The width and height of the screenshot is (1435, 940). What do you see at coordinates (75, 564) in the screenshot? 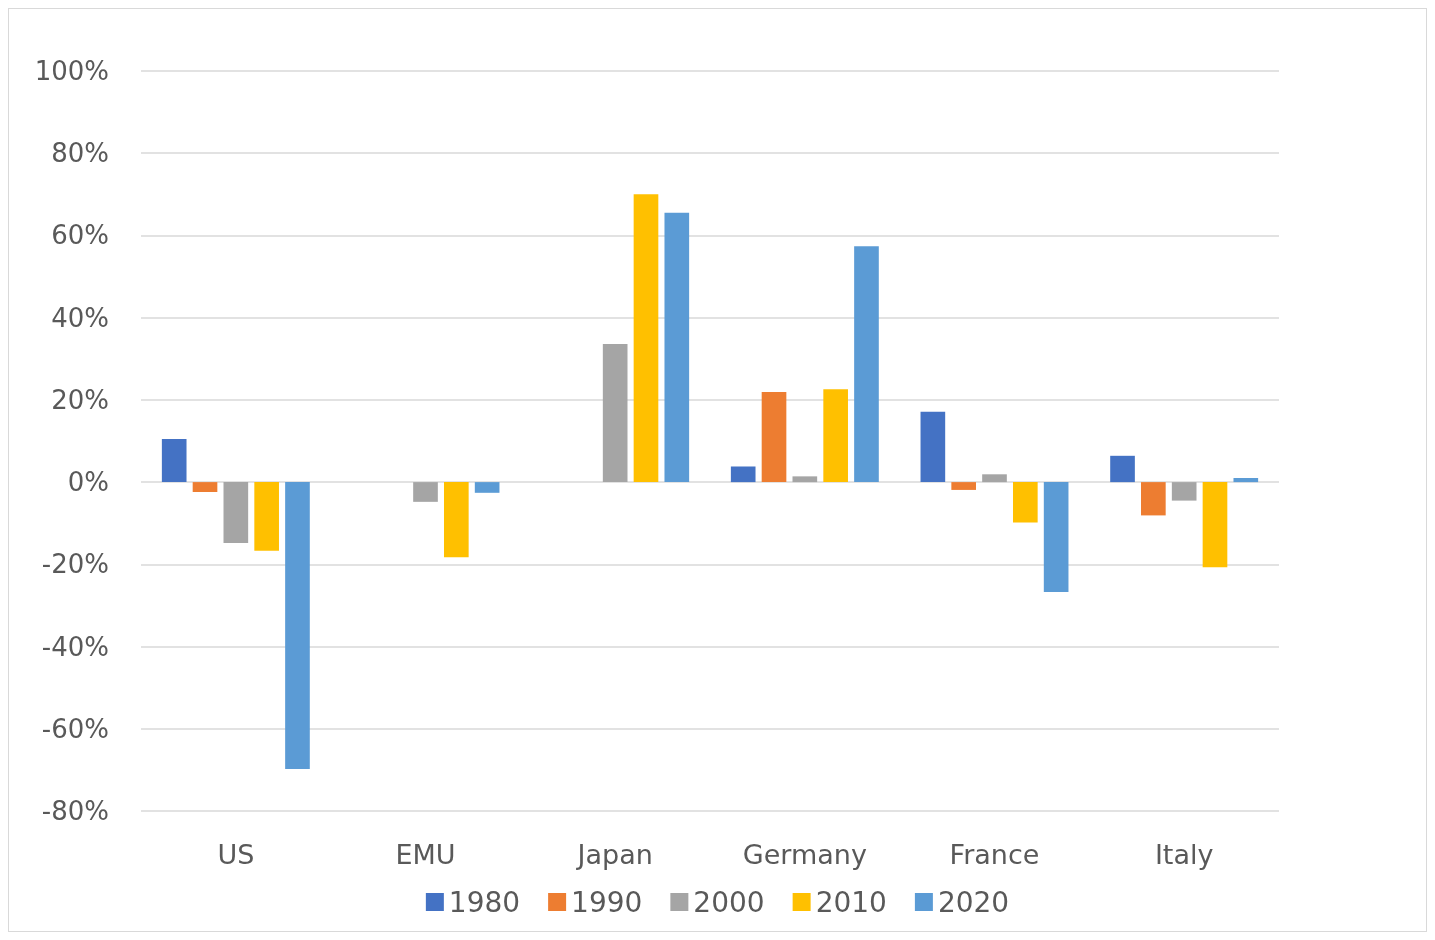
I see `y-tick-label: -20%` at bounding box center [75, 564].